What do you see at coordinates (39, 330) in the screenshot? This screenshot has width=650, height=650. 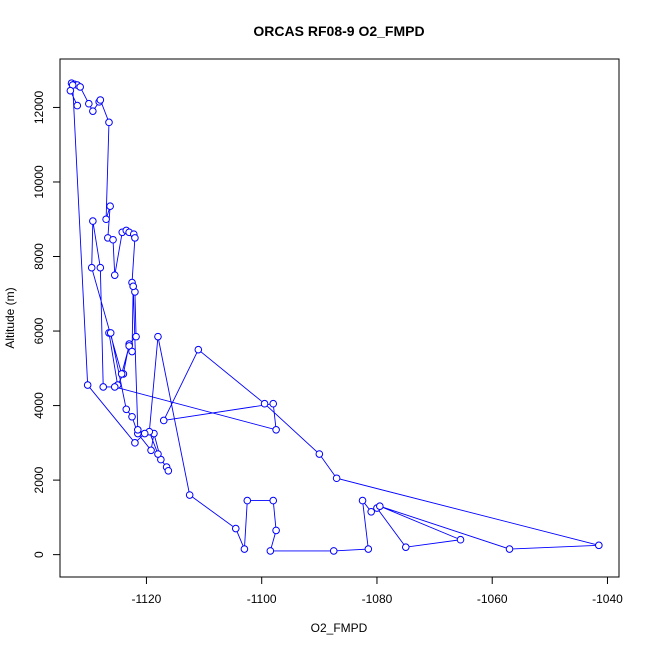 I see `y-tick-label: 6000` at bounding box center [39, 330].